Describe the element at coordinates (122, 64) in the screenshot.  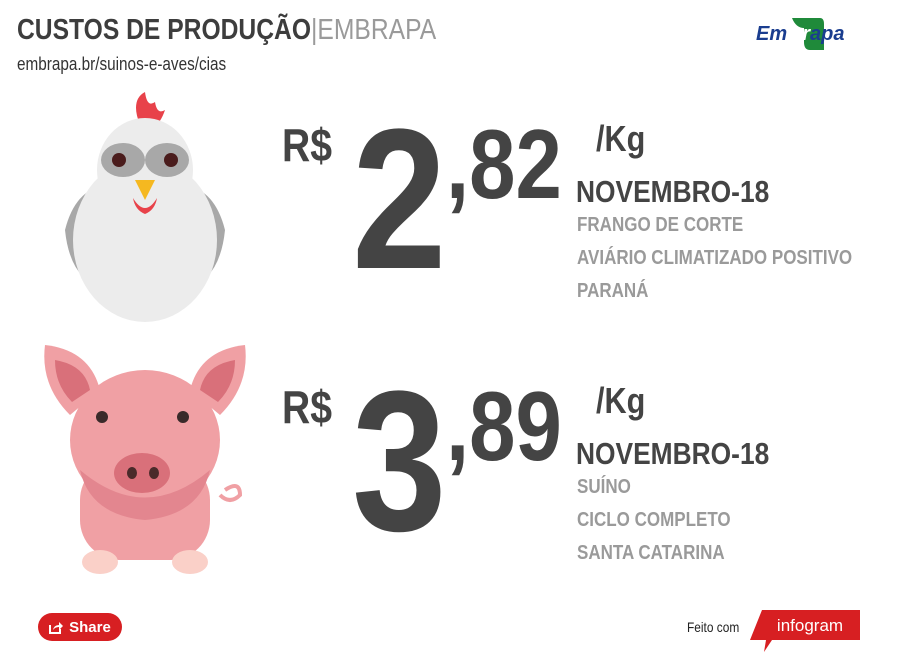
I see `source-url: embrapa.br/suinos-e-aves/cias` at that location.